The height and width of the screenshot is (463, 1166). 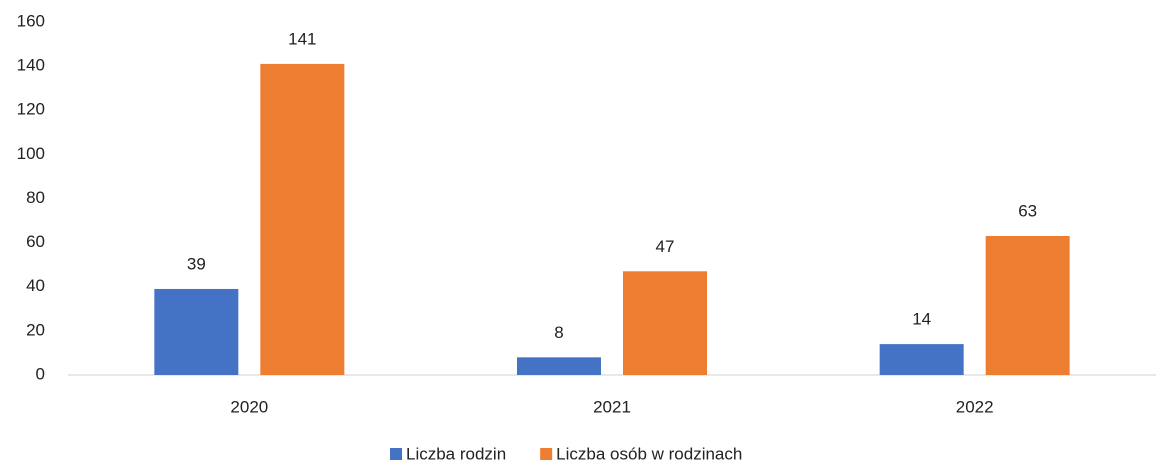 What do you see at coordinates (31, 153) in the screenshot?
I see `y-tick-label: 100` at bounding box center [31, 153].